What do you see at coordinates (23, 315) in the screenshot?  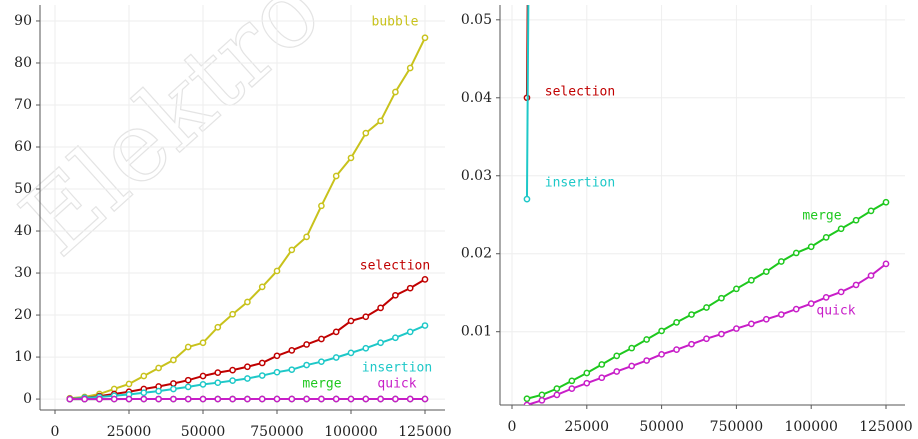 I see `y-tick-label: 20` at bounding box center [23, 315].